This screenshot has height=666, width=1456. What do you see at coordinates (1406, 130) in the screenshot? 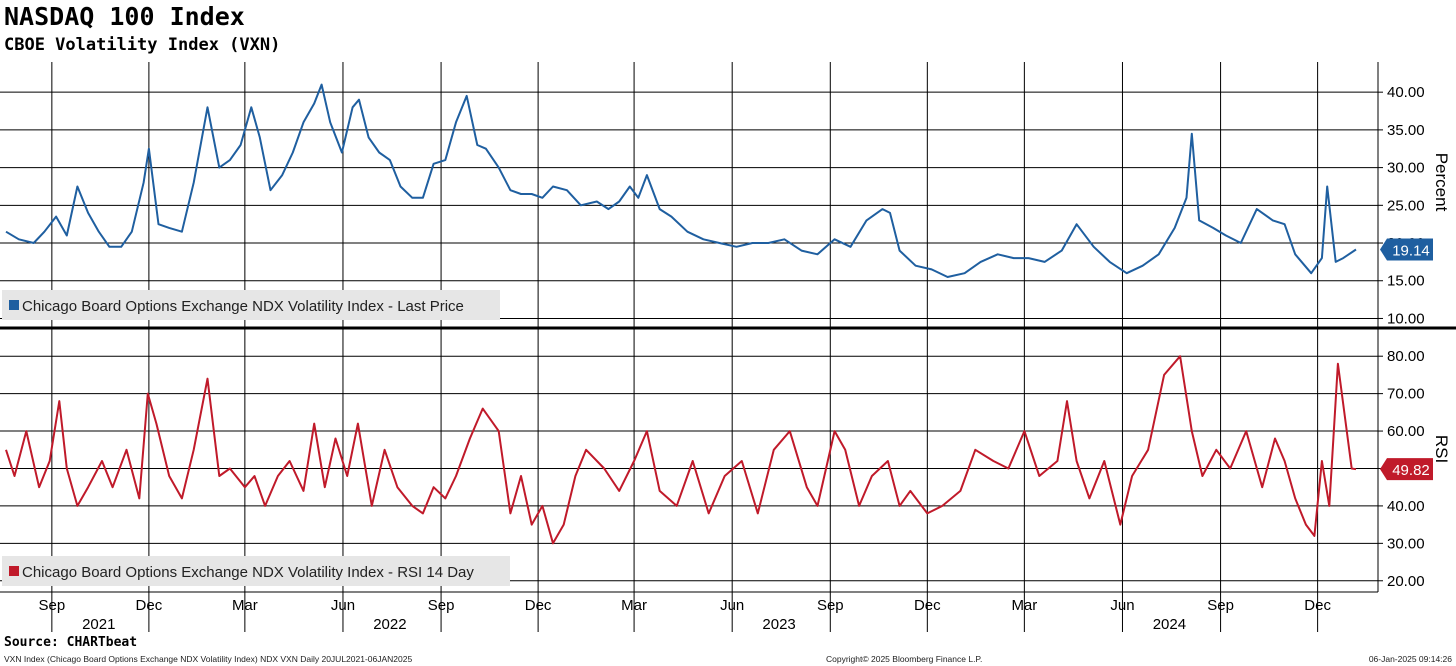
I see `y-tick-label: 35.00` at bounding box center [1406, 130].